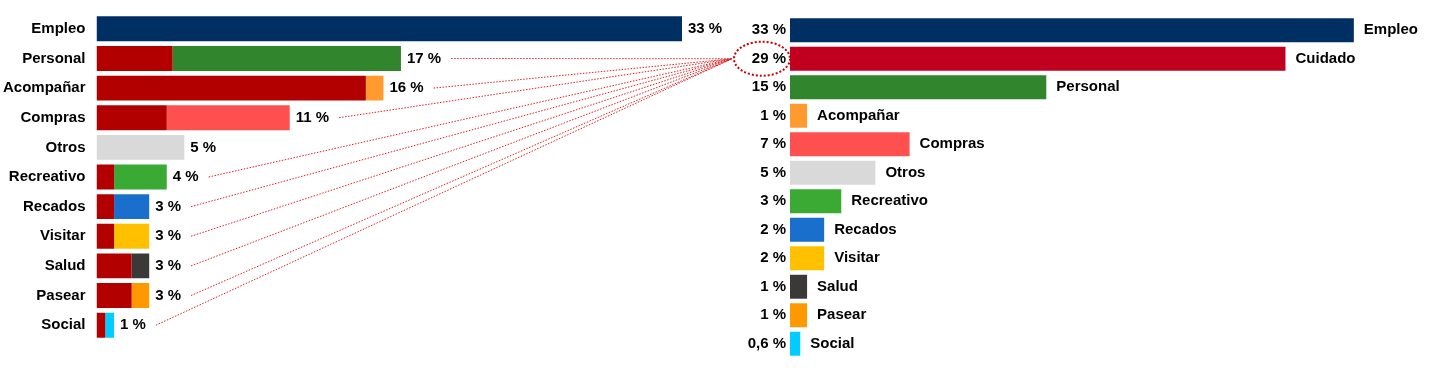 This screenshot has height=372, width=1438. Describe the element at coordinates (185, 176) in the screenshot. I see `annotation: 4 %` at that location.